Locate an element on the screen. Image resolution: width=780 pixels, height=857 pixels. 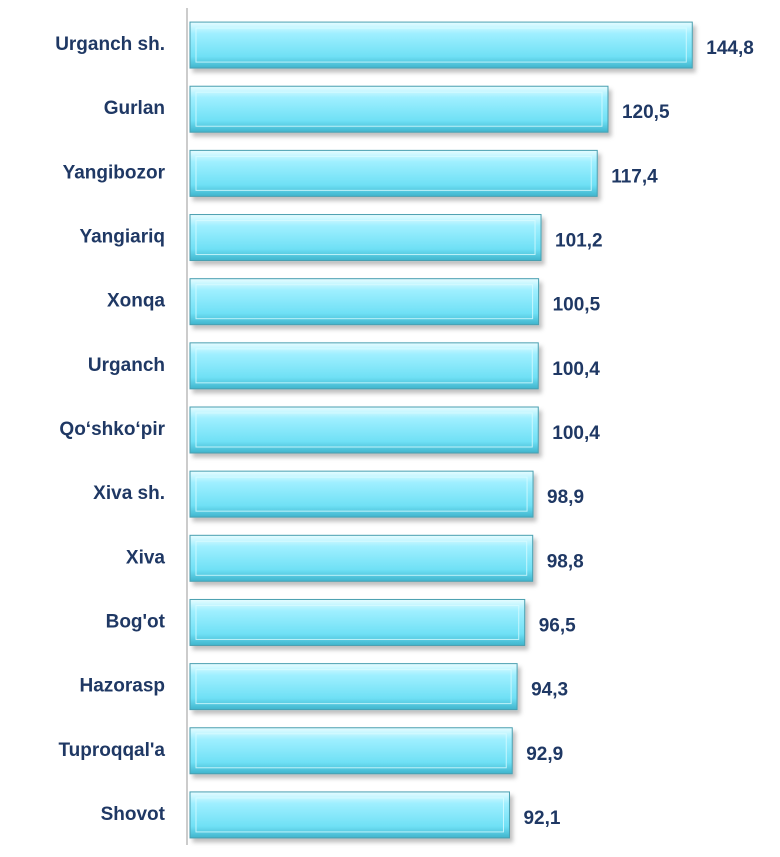
value-label: 98,8 is located at coordinates (565, 561).